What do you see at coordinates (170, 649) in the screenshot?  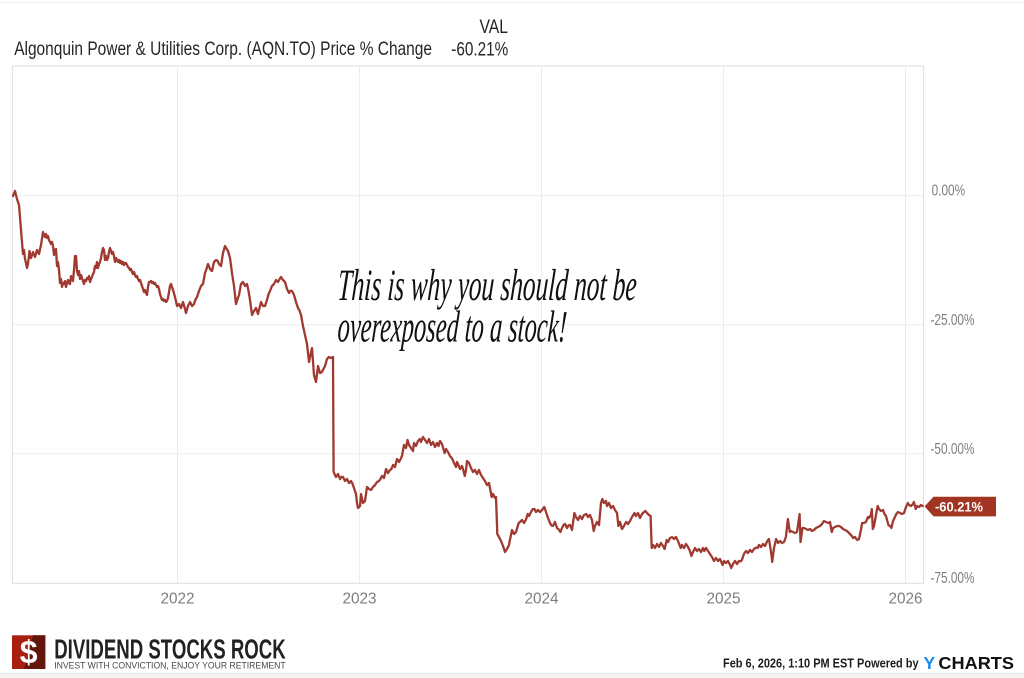 I see `svg-text: DIVIDEND STOCKS ROCK` at bounding box center [170, 649].